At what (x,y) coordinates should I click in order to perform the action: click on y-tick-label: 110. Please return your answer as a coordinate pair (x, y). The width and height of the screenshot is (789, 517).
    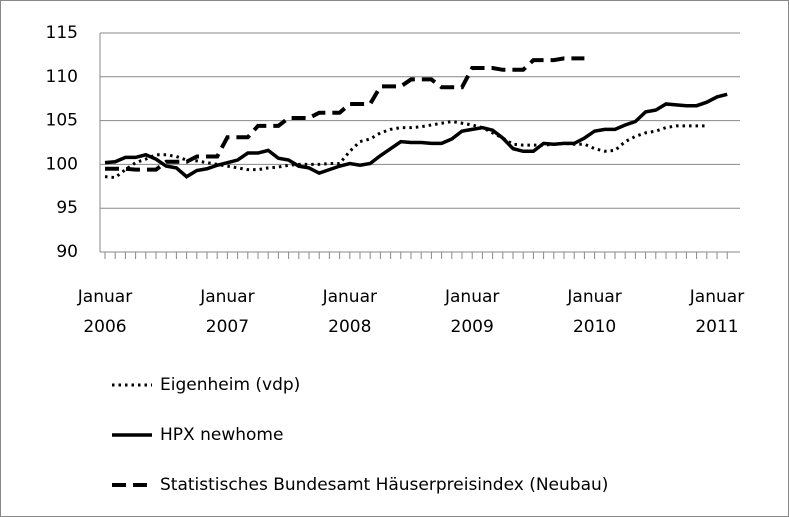
    Looking at the image, I should click on (62, 77).